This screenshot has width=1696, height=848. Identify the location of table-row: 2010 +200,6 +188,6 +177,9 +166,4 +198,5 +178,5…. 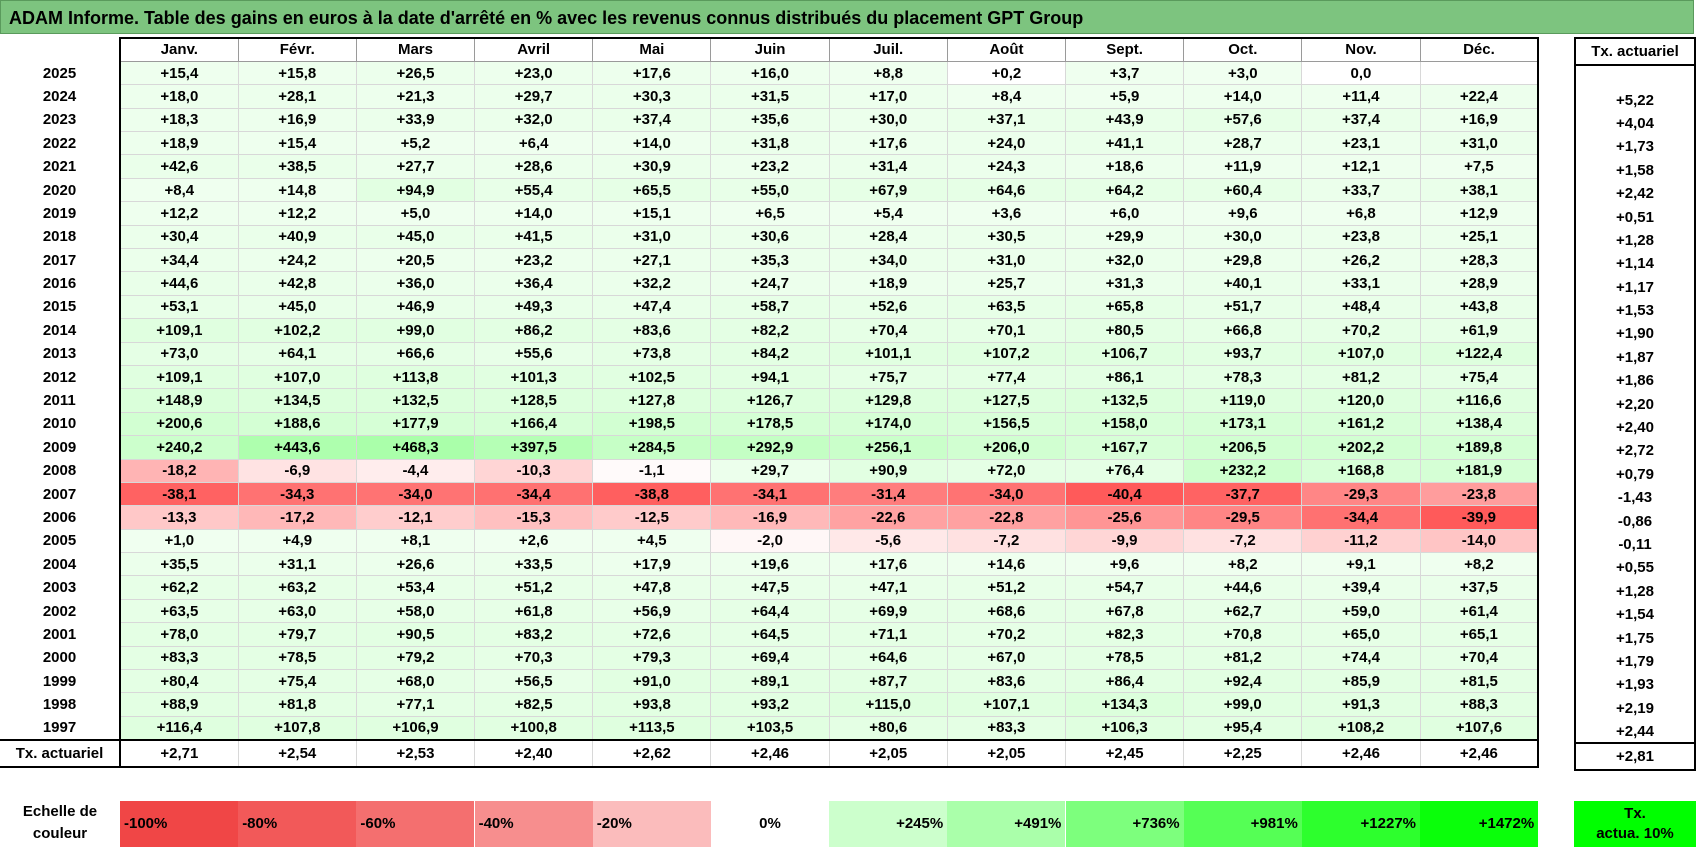
(770, 424).